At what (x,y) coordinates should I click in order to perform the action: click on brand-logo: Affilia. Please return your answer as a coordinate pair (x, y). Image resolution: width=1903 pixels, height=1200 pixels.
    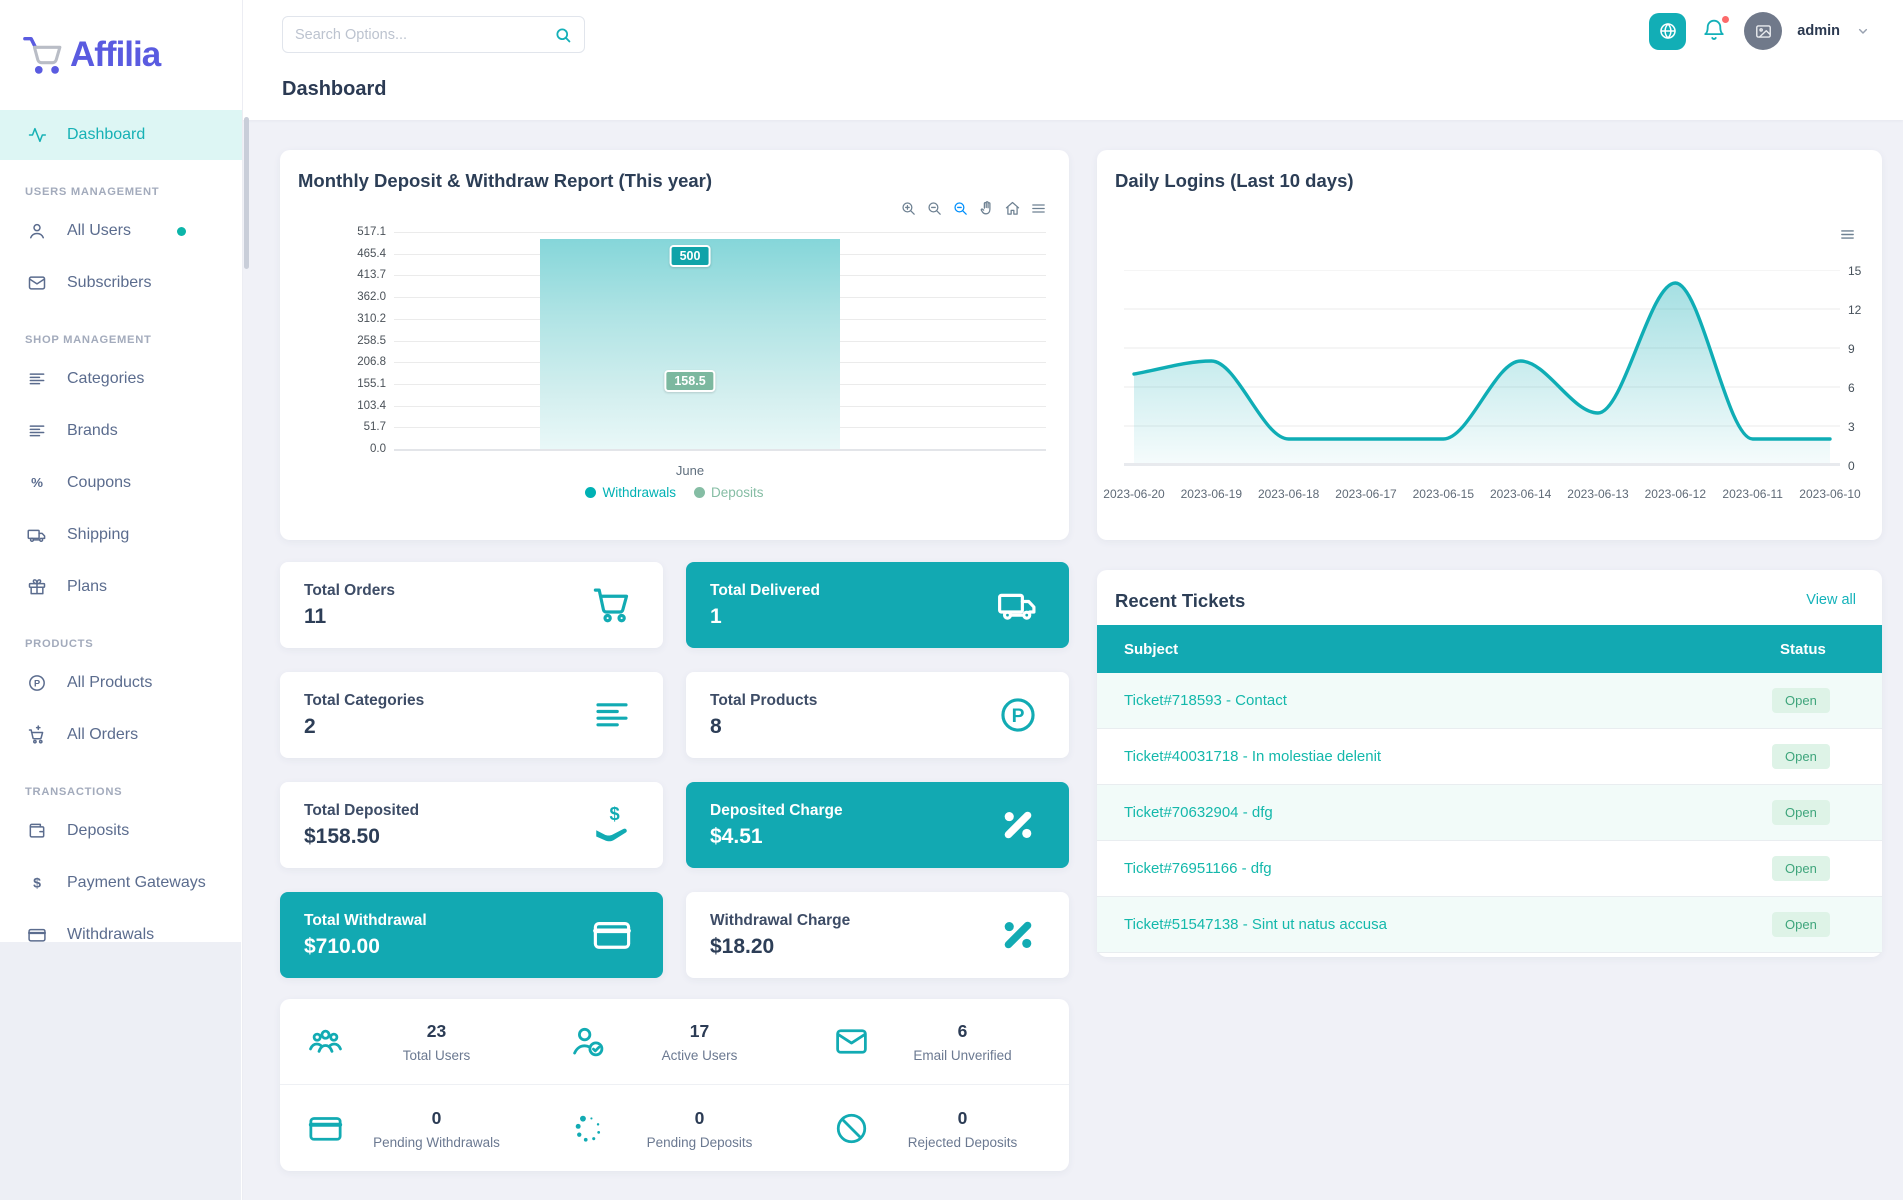
    Looking at the image, I should click on (121, 55).